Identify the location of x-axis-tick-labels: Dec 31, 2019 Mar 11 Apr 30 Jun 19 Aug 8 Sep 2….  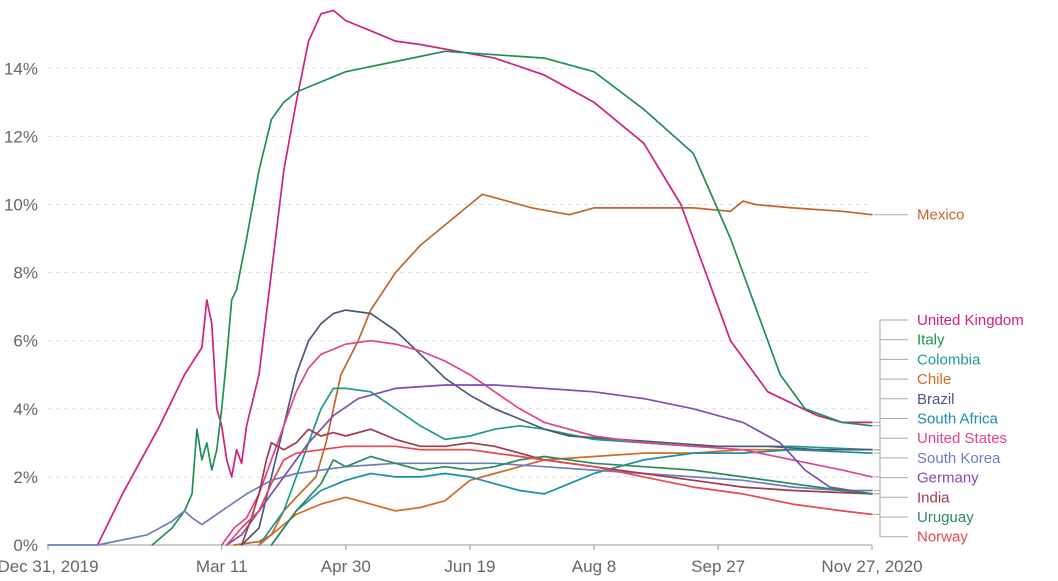
(461, 560).